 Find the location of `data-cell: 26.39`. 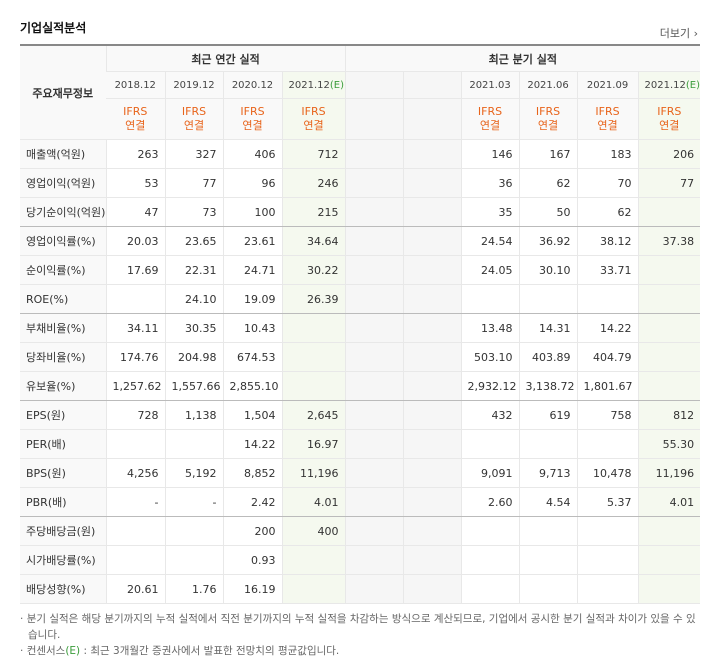

data-cell: 26.39 is located at coordinates (313, 299).